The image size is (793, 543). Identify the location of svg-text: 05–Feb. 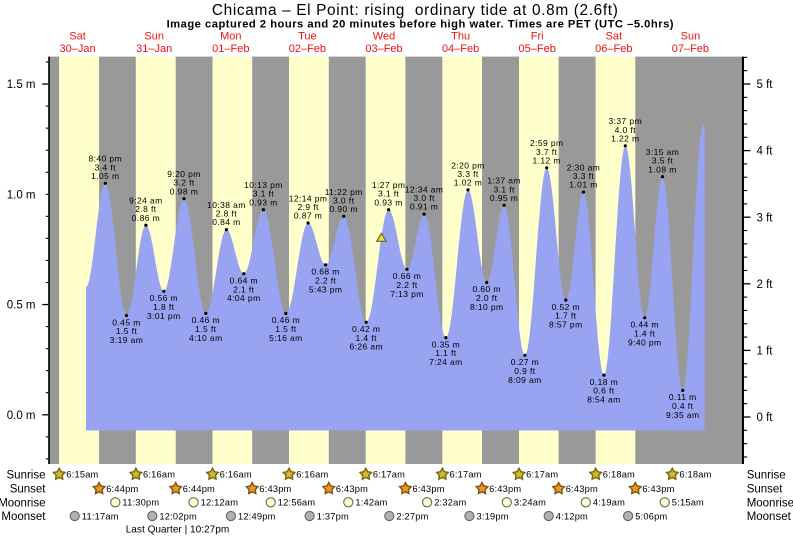
(537, 49).